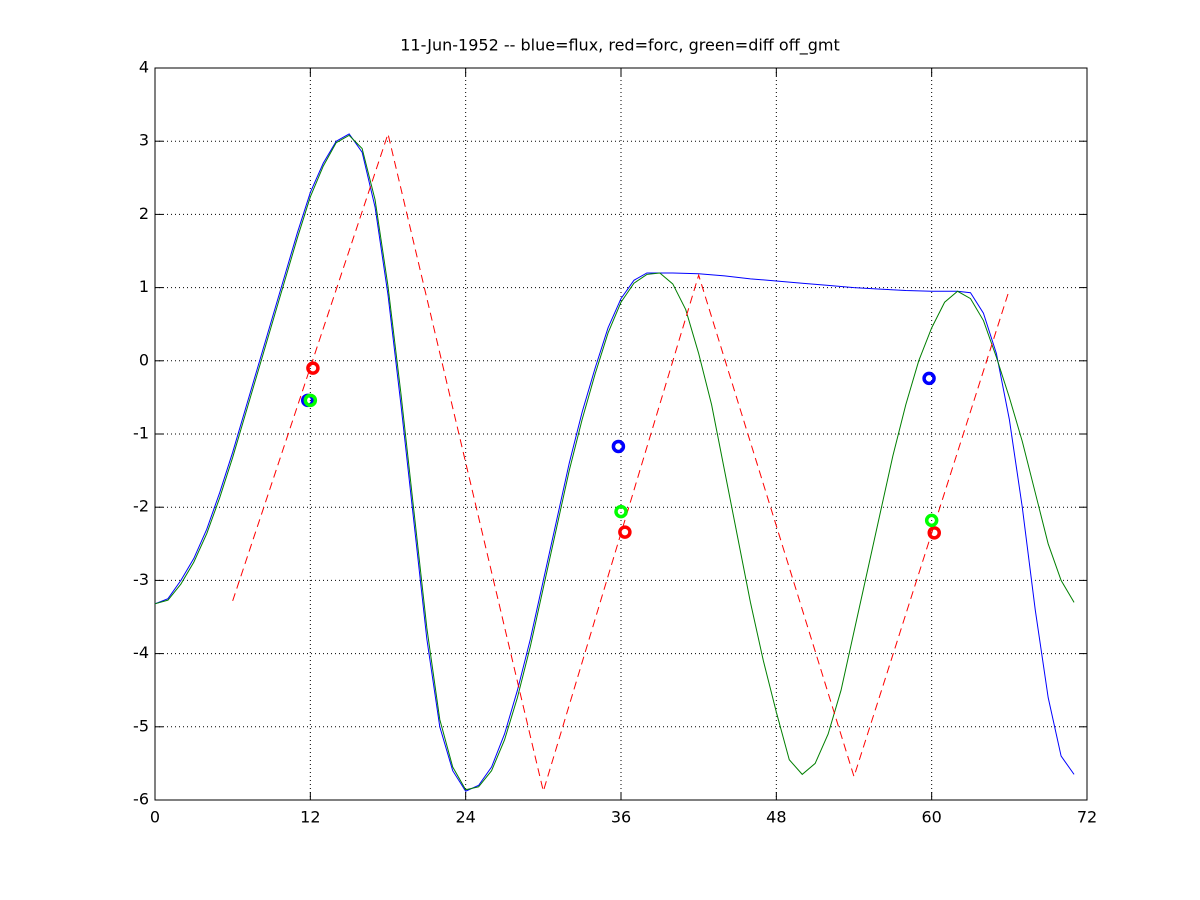  Describe the element at coordinates (931, 817) in the screenshot. I see `x-tick-label: 60` at that location.